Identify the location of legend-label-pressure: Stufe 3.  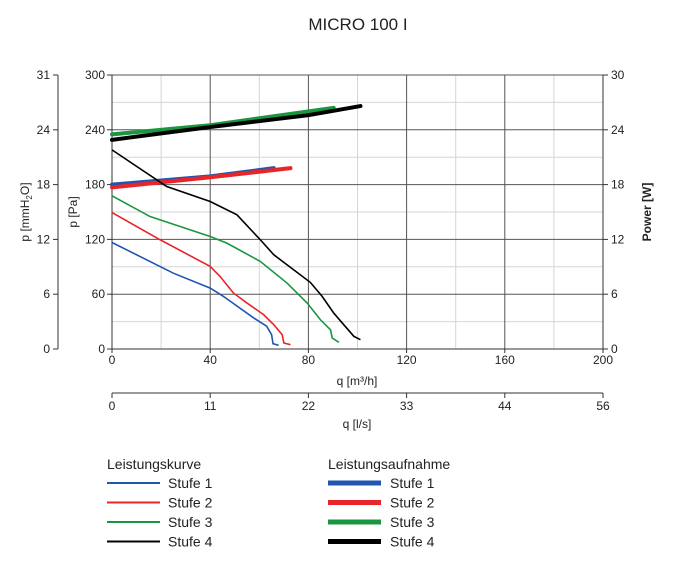
(190, 522).